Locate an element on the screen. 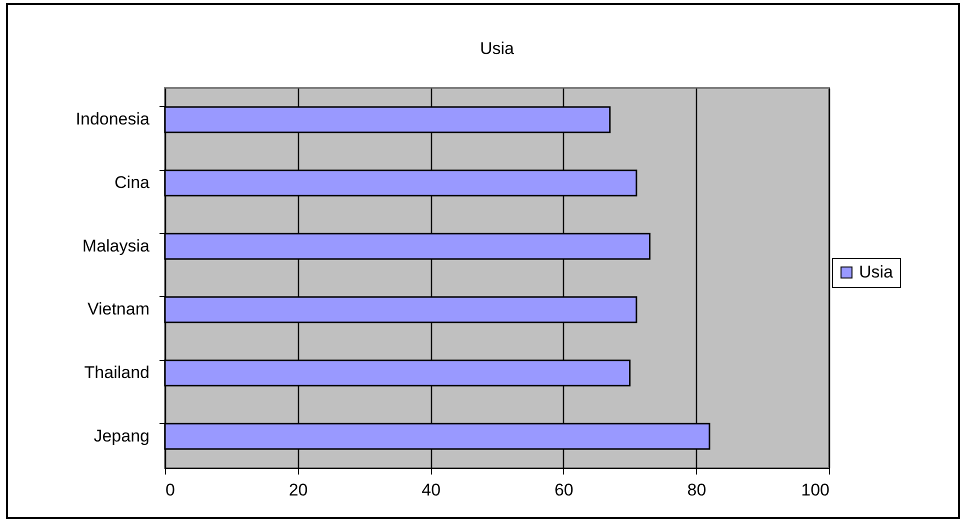 The height and width of the screenshot is (525, 965). y-tick-label: Malaysia is located at coordinates (116, 246).